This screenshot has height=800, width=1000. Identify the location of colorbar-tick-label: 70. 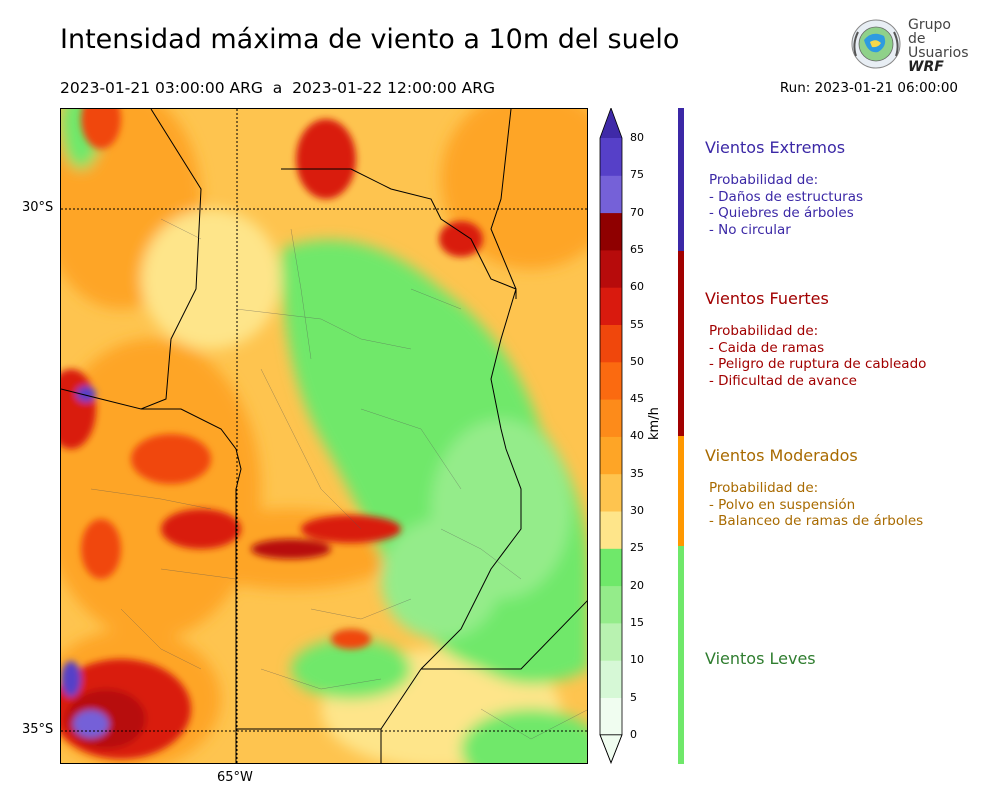
(637, 212).